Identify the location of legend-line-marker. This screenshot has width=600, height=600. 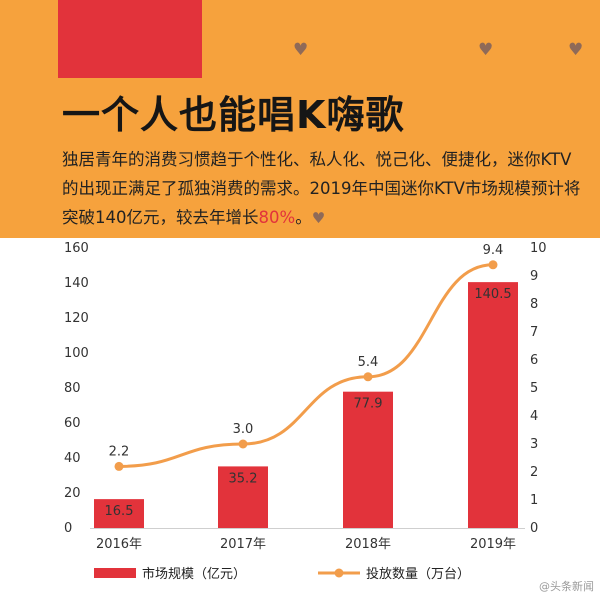
(339, 573).